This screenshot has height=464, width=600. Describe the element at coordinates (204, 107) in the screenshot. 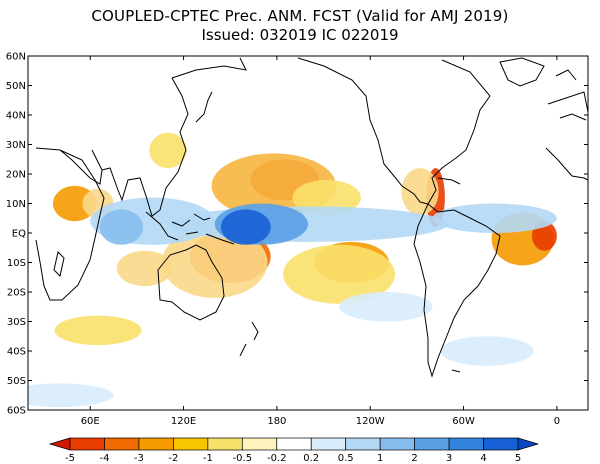

I see `japan-coastline` at that location.